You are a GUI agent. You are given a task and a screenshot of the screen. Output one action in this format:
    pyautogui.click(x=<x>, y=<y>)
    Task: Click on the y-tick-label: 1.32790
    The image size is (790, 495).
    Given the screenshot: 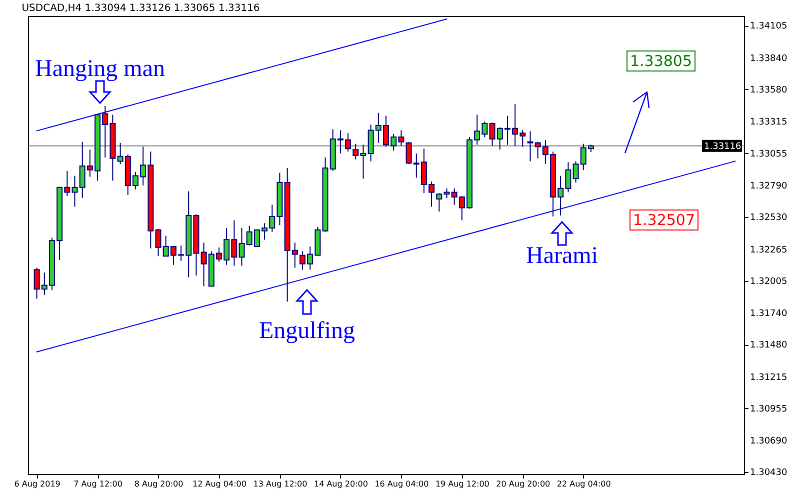 What is the action you would take?
    pyautogui.click(x=769, y=186)
    